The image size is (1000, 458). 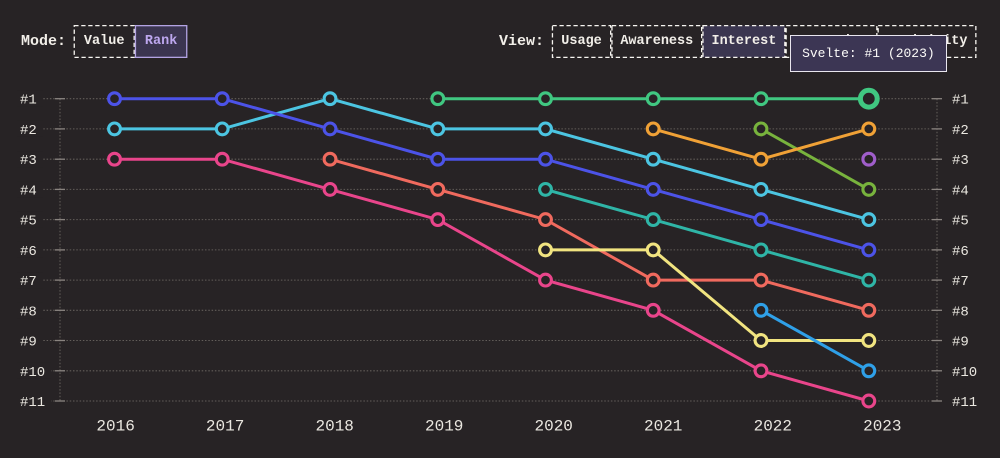 I want to click on svg-text: 2019, so click(x=444, y=427).